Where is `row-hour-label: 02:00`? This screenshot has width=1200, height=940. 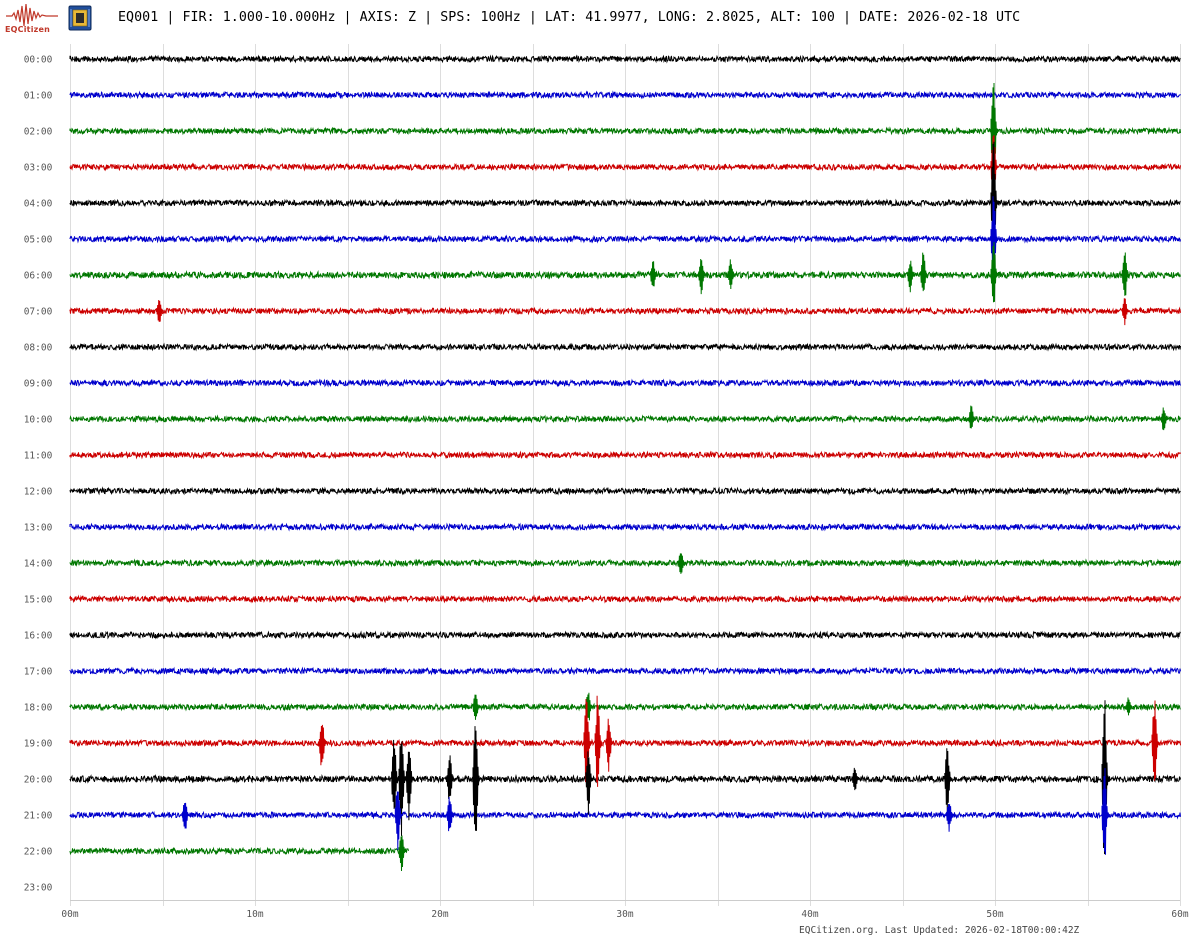 row-hour-label: 02:00 is located at coordinates (38, 132).